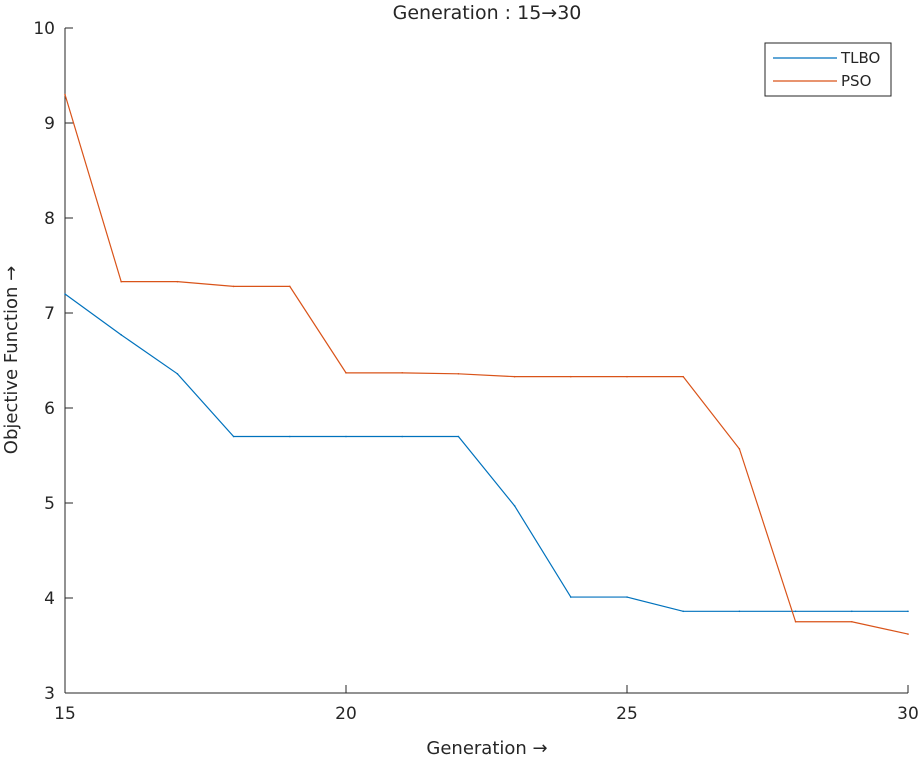 The width and height of the screenshot is (923, 762). What do you see at coordinates (860, 58) in the screenshot?
I see `legend-label-tlbo: TLBO` at bounding box center [860, 58].